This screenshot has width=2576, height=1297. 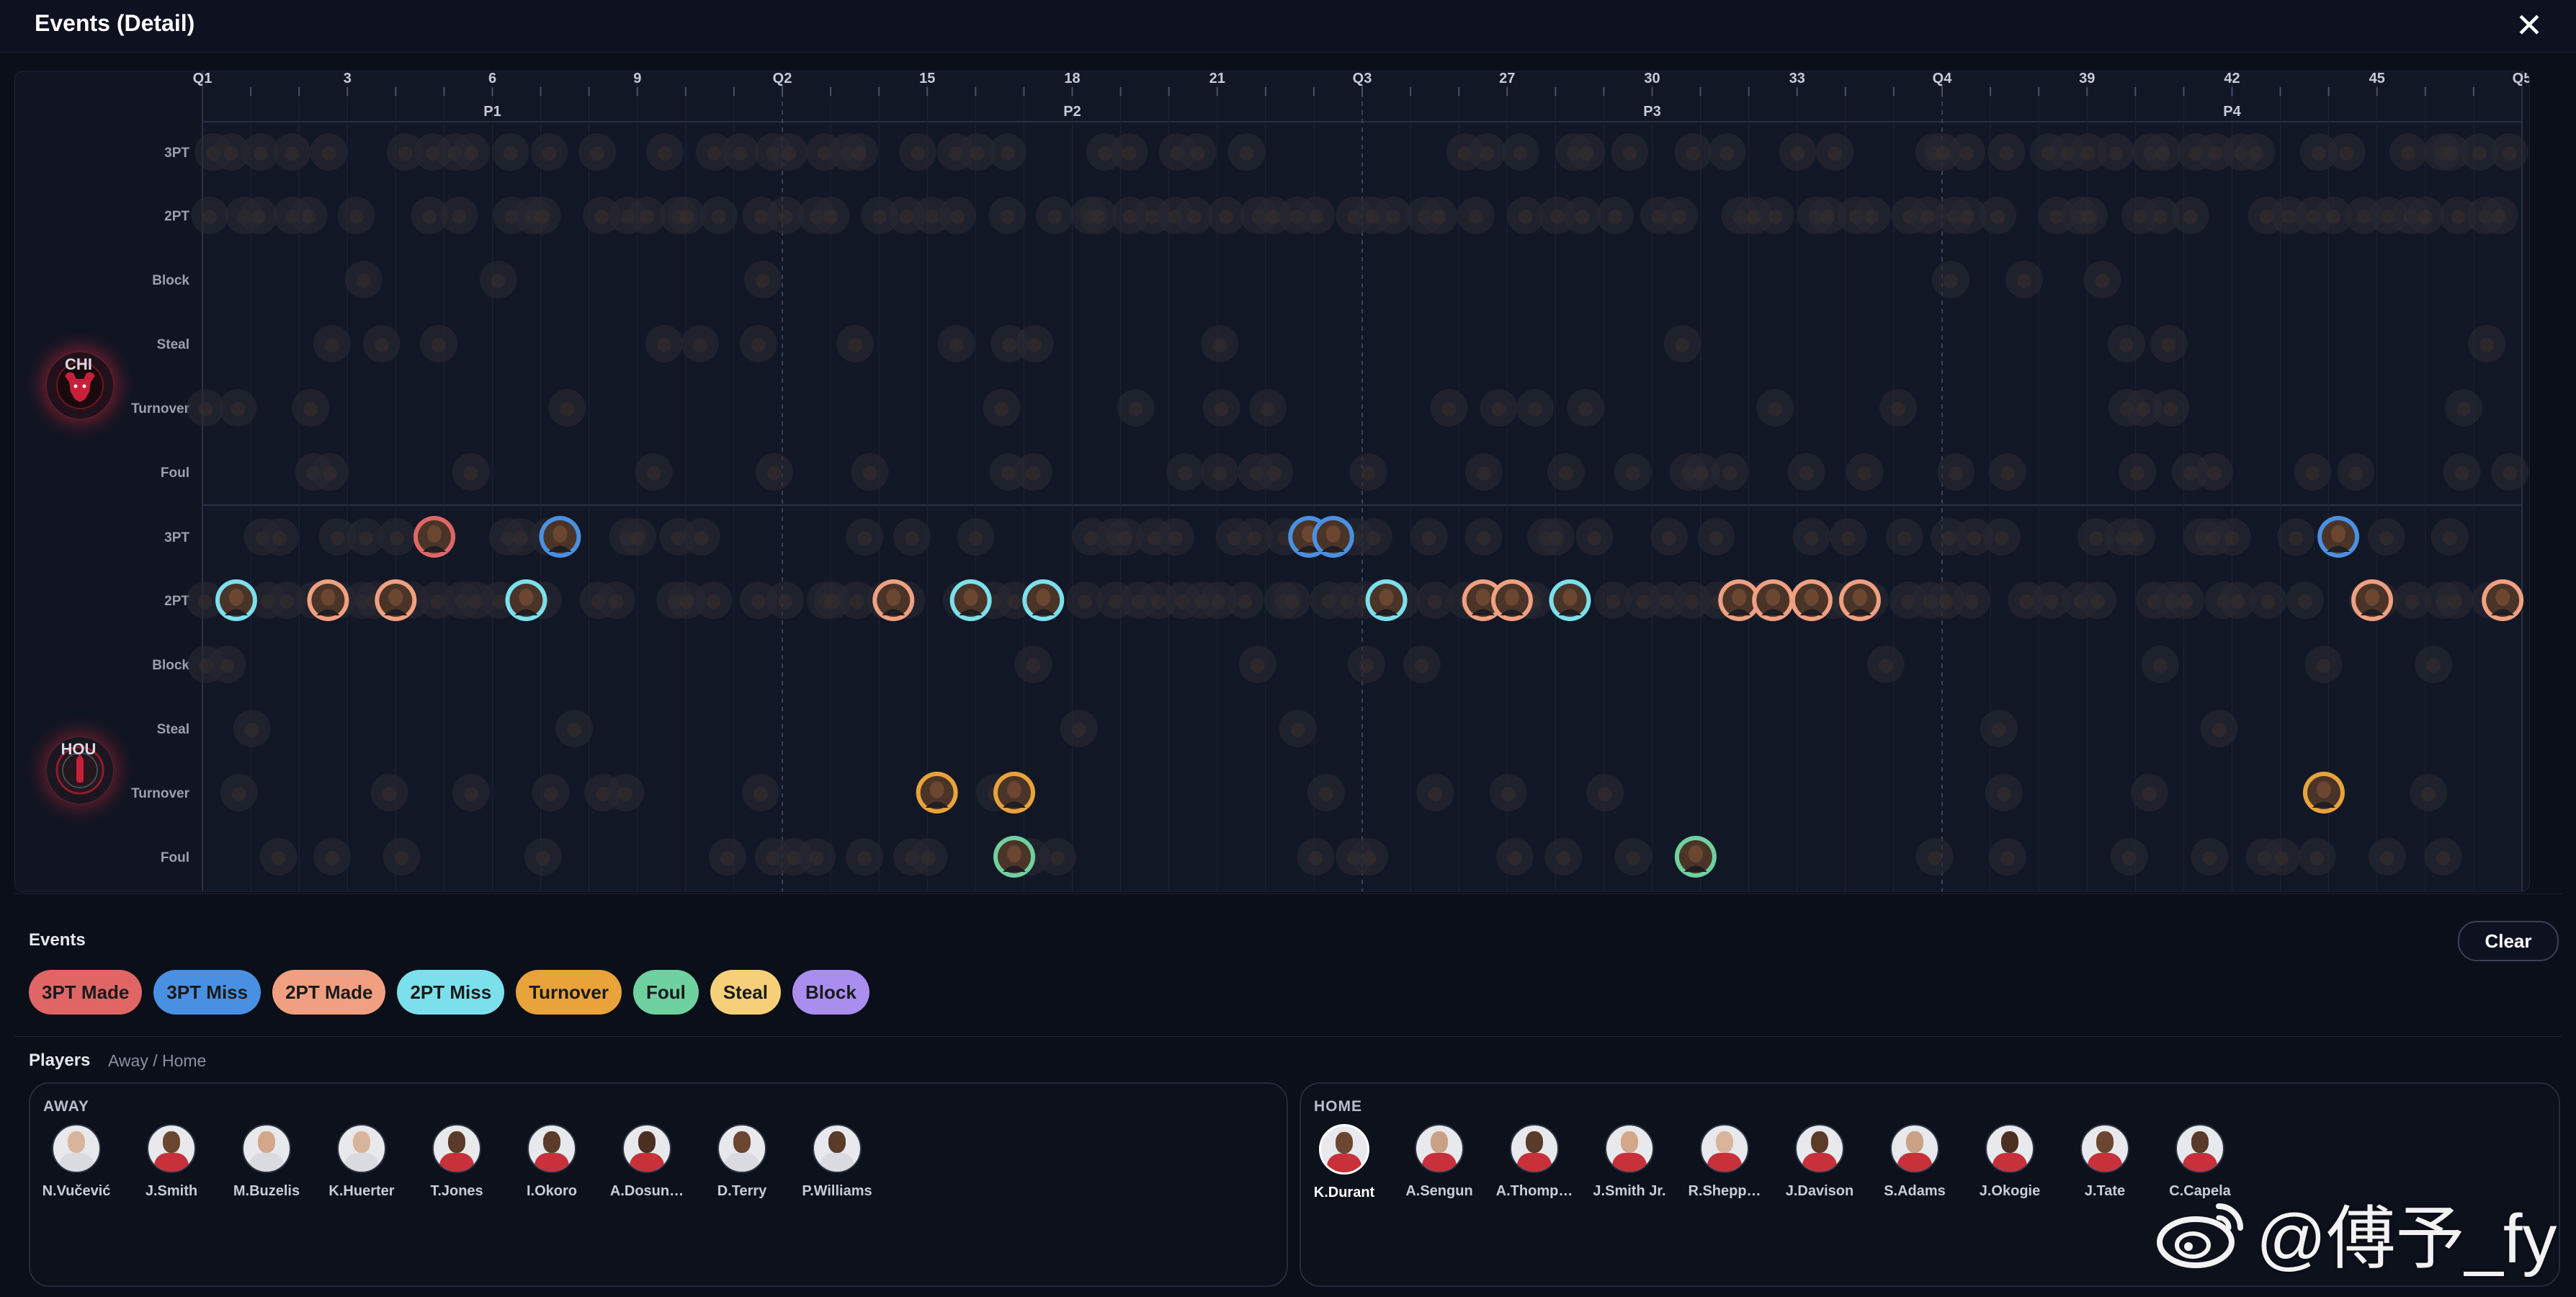 What do you see at coordinates (1914, 1162) in the screenshot?
I see `home-player-6: S.Adams` at bounding box center [1914, 1162].